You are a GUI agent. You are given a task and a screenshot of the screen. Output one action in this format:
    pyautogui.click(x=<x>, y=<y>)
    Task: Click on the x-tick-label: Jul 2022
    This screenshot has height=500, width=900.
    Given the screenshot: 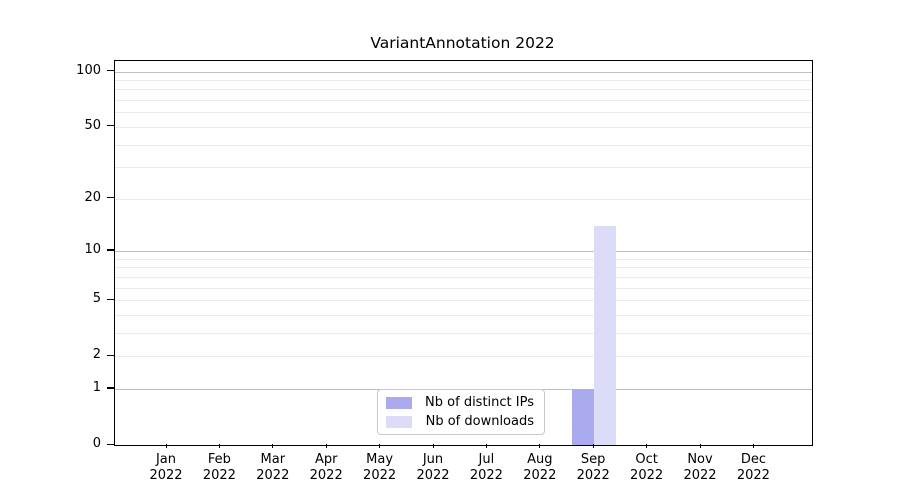 What is the action you would take?
    pyautogui.click(x=486, y=468)
    